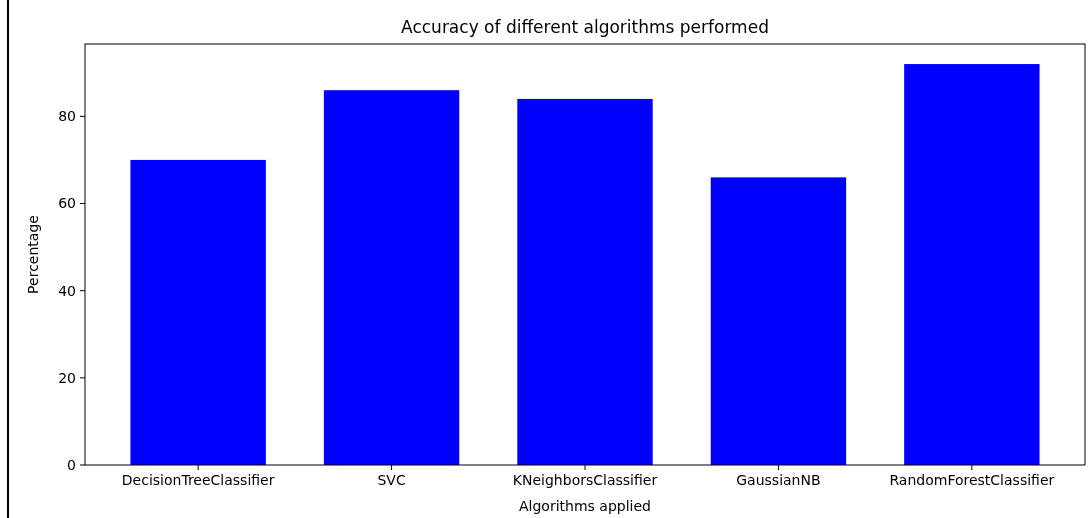 The image size is (1090, 518). What do you see at coordinates (391, 480) in the screenshot?
I see `x-tick-label: SVC` at bounding box center [391, 480].